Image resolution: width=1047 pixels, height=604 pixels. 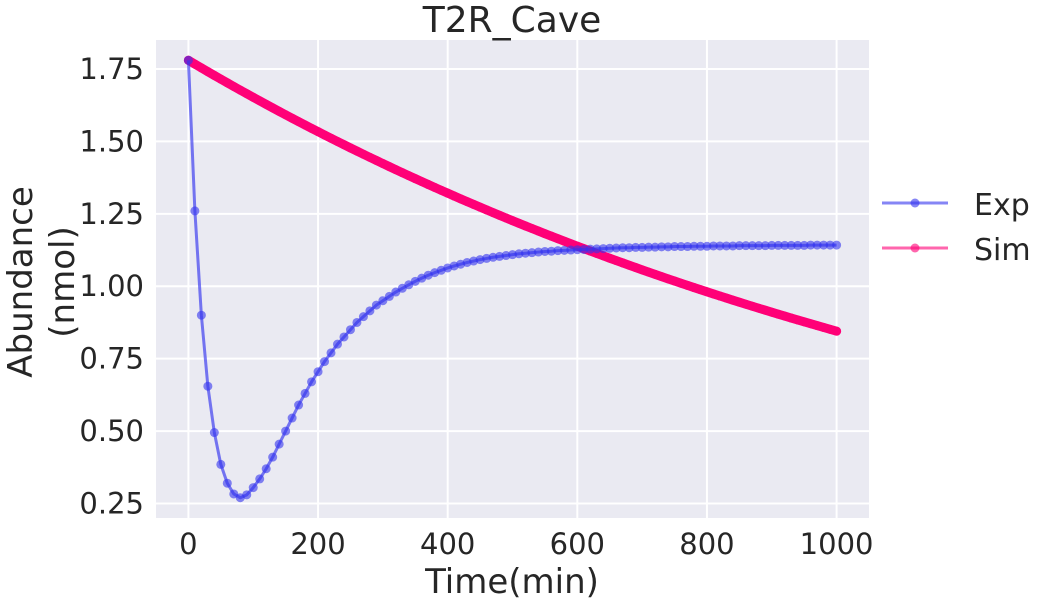 What do you see at coordinates (956, 228) in the screenshot?
I see `legend: Exp Sim` at bounding box center [956, 228].